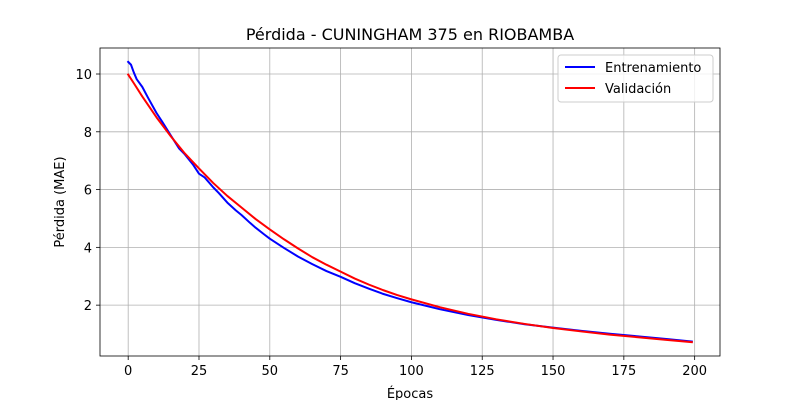 Image resolution: width=800 pixels, height=404 pixels. I want to click on y-tick-label: 2, so click(88, 306).